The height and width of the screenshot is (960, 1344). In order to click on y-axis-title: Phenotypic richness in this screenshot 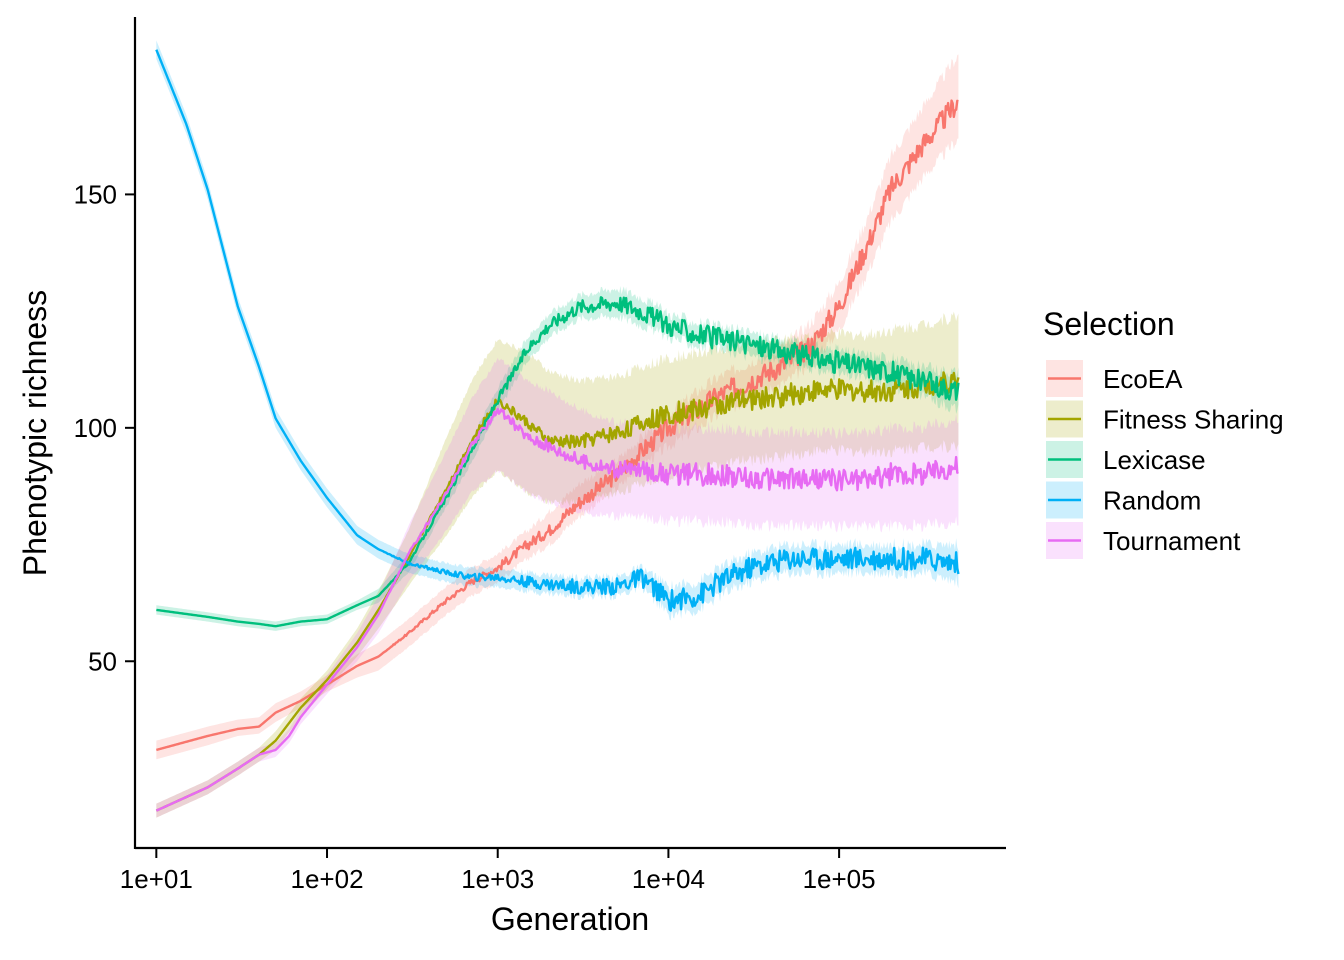, I will do `click(35, 433)`.